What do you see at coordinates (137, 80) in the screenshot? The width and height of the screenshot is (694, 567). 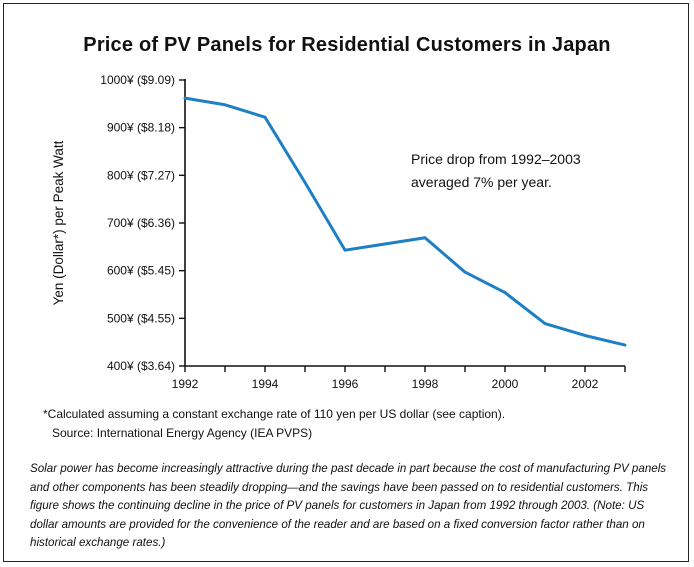 I see `y-tick-label: 1000¥ ($9.09)` at bounding box center [137, 80].